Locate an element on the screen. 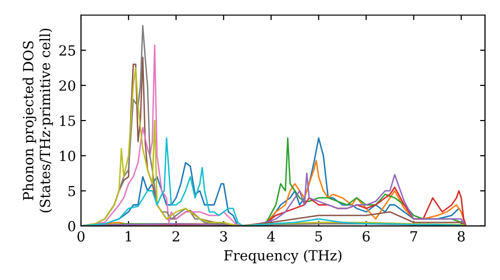 The height and width of the screenshot is (280, 500). x-tick-label: 2 is located at coordinates (176, 236).